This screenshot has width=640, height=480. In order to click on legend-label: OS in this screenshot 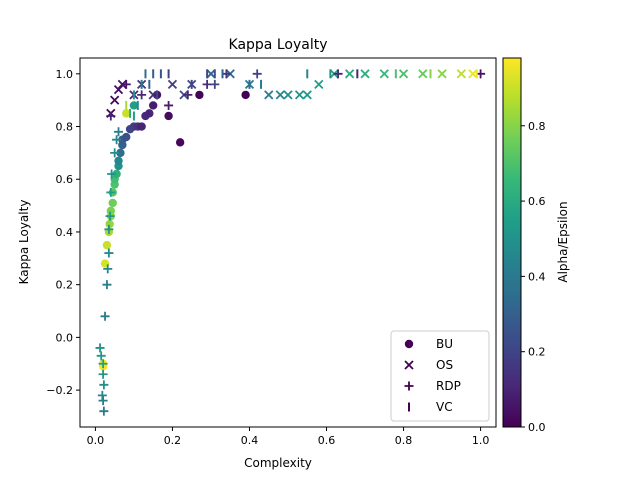, I will do `click(444, 365)`.